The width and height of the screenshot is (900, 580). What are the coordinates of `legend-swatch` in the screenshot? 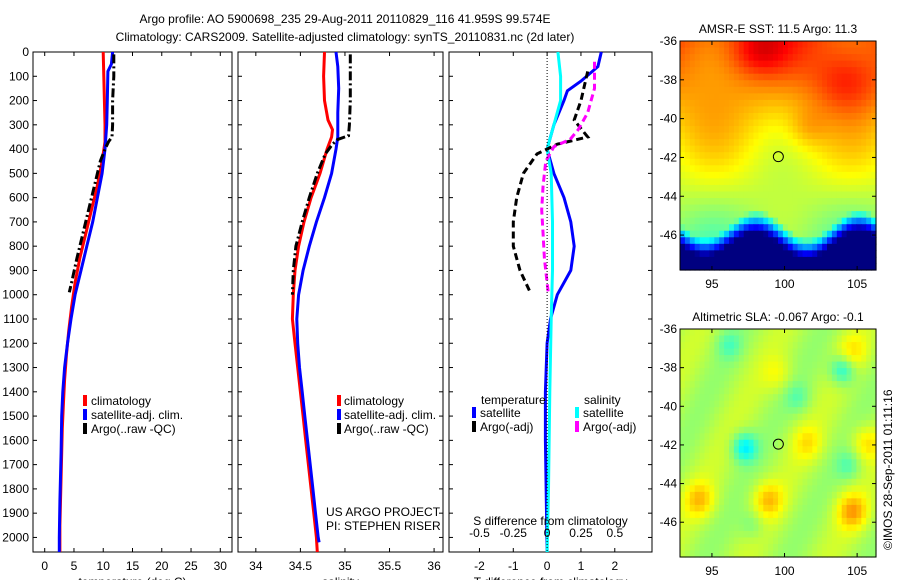 It's located at (339, 414).